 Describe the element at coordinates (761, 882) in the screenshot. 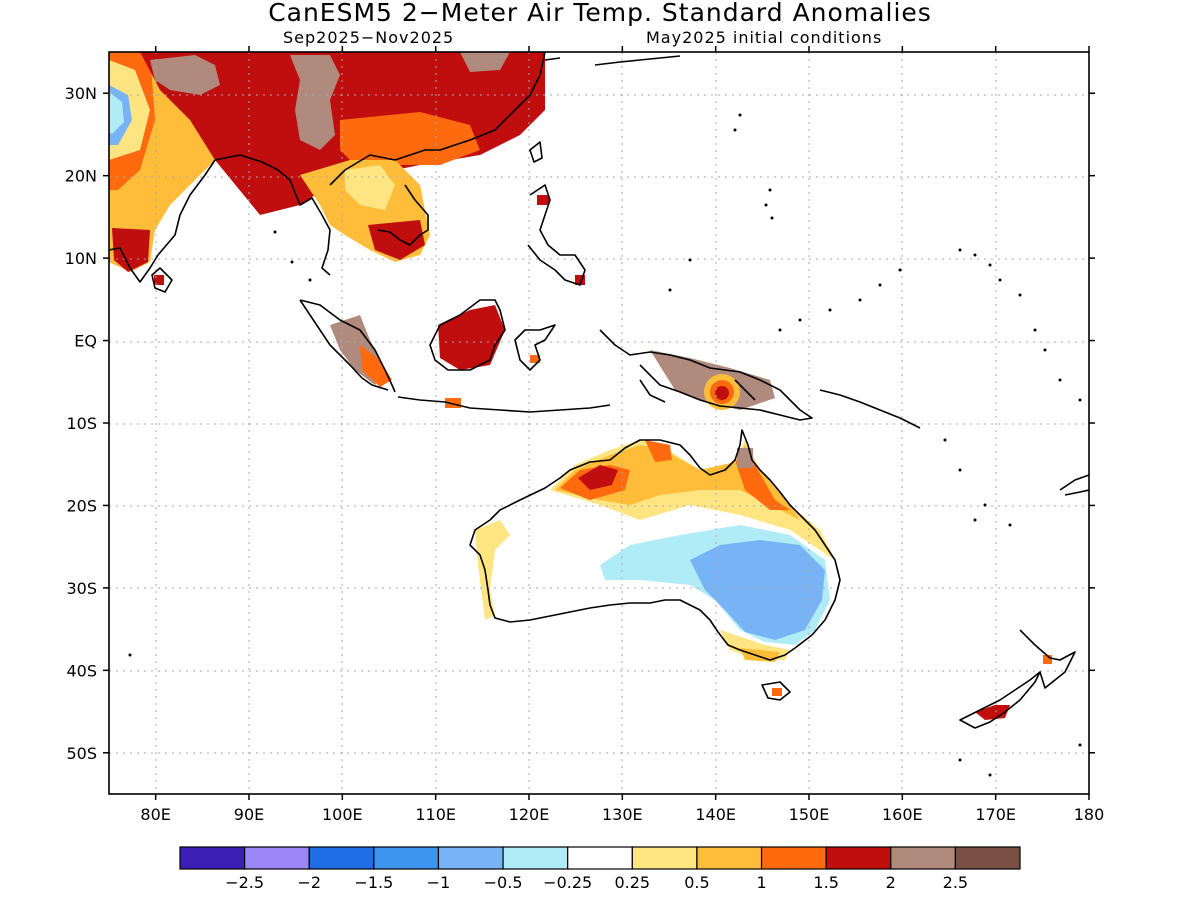

I see `colorbar-label: 1` at that location.